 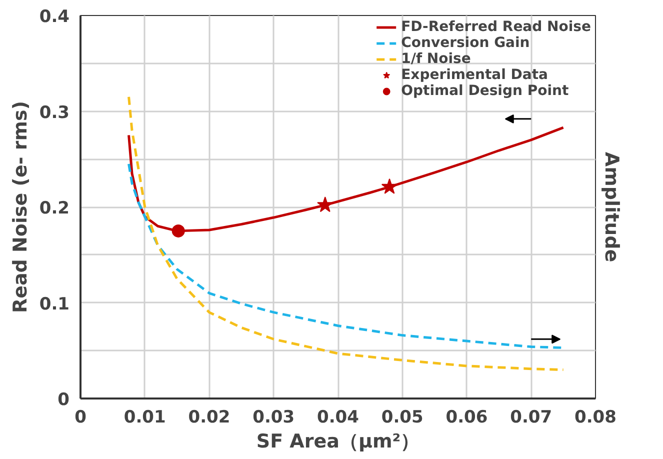 What do you see at coordinates (54, 208) in the screenshot?
I see `y-tick-label: 0.2` at bounding box center [54, 208].